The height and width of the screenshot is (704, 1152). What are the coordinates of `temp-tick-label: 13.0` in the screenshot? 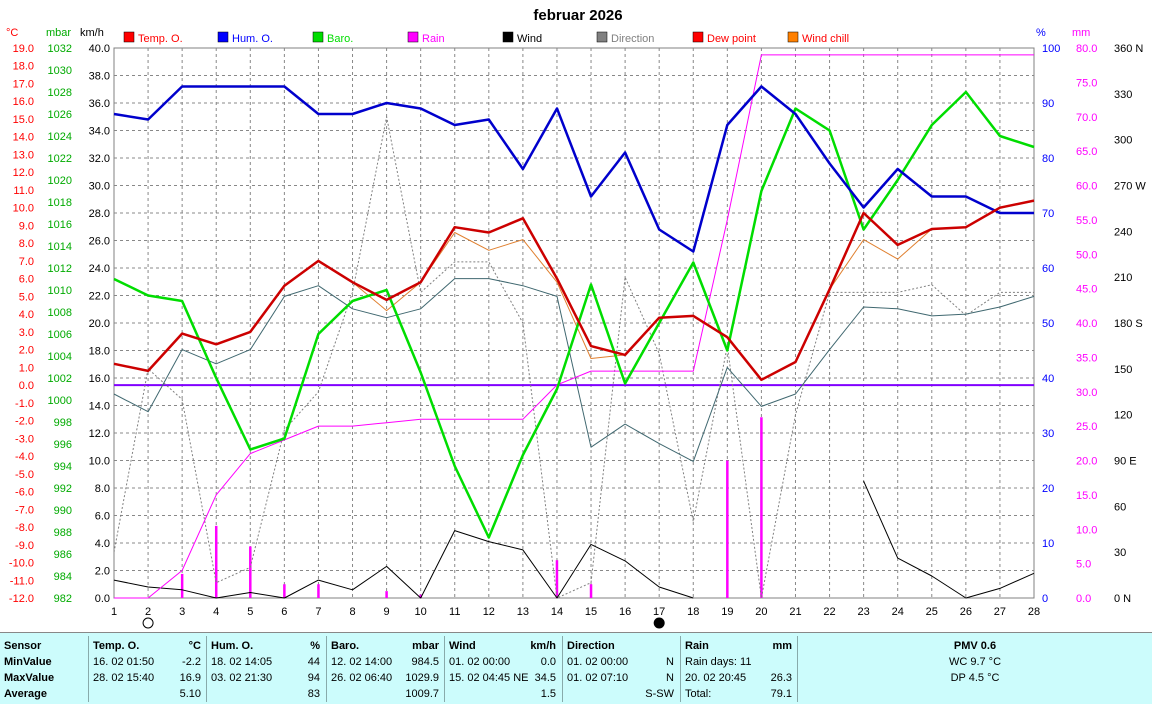 It's located at (23, 155).